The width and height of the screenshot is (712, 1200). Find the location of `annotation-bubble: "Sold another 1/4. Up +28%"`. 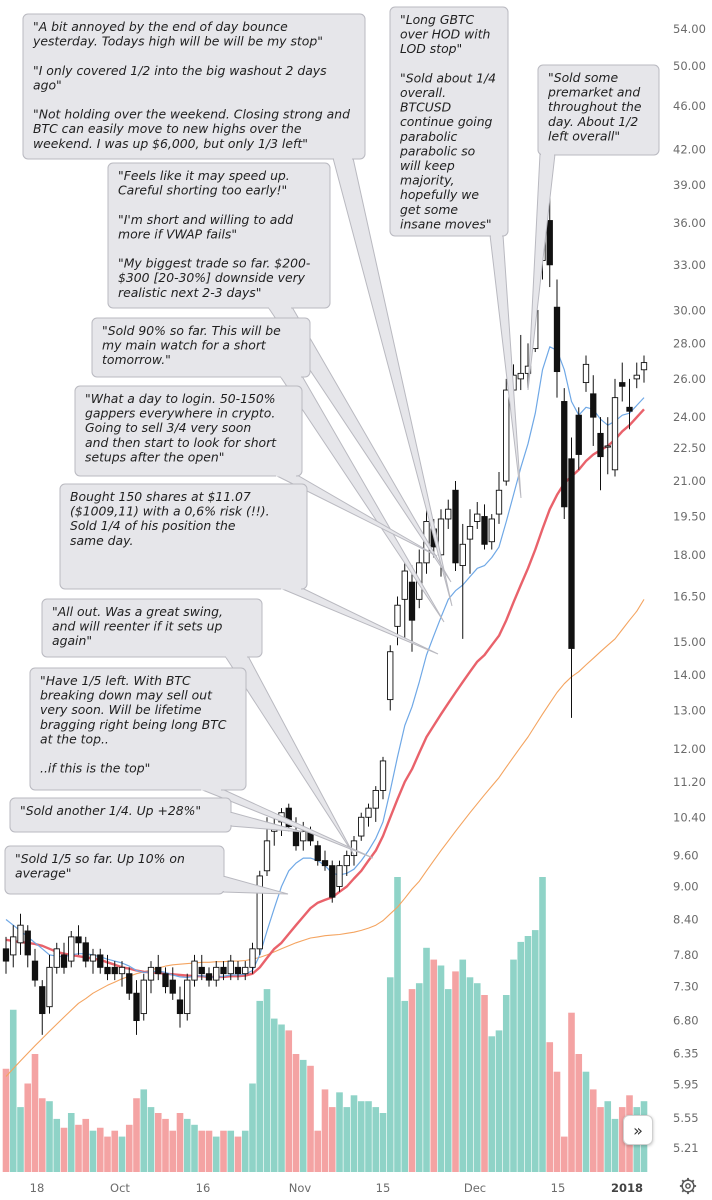

annotation-bubble: "Sold another 1/4. Up +28%" is located at coordinates (156, 815).